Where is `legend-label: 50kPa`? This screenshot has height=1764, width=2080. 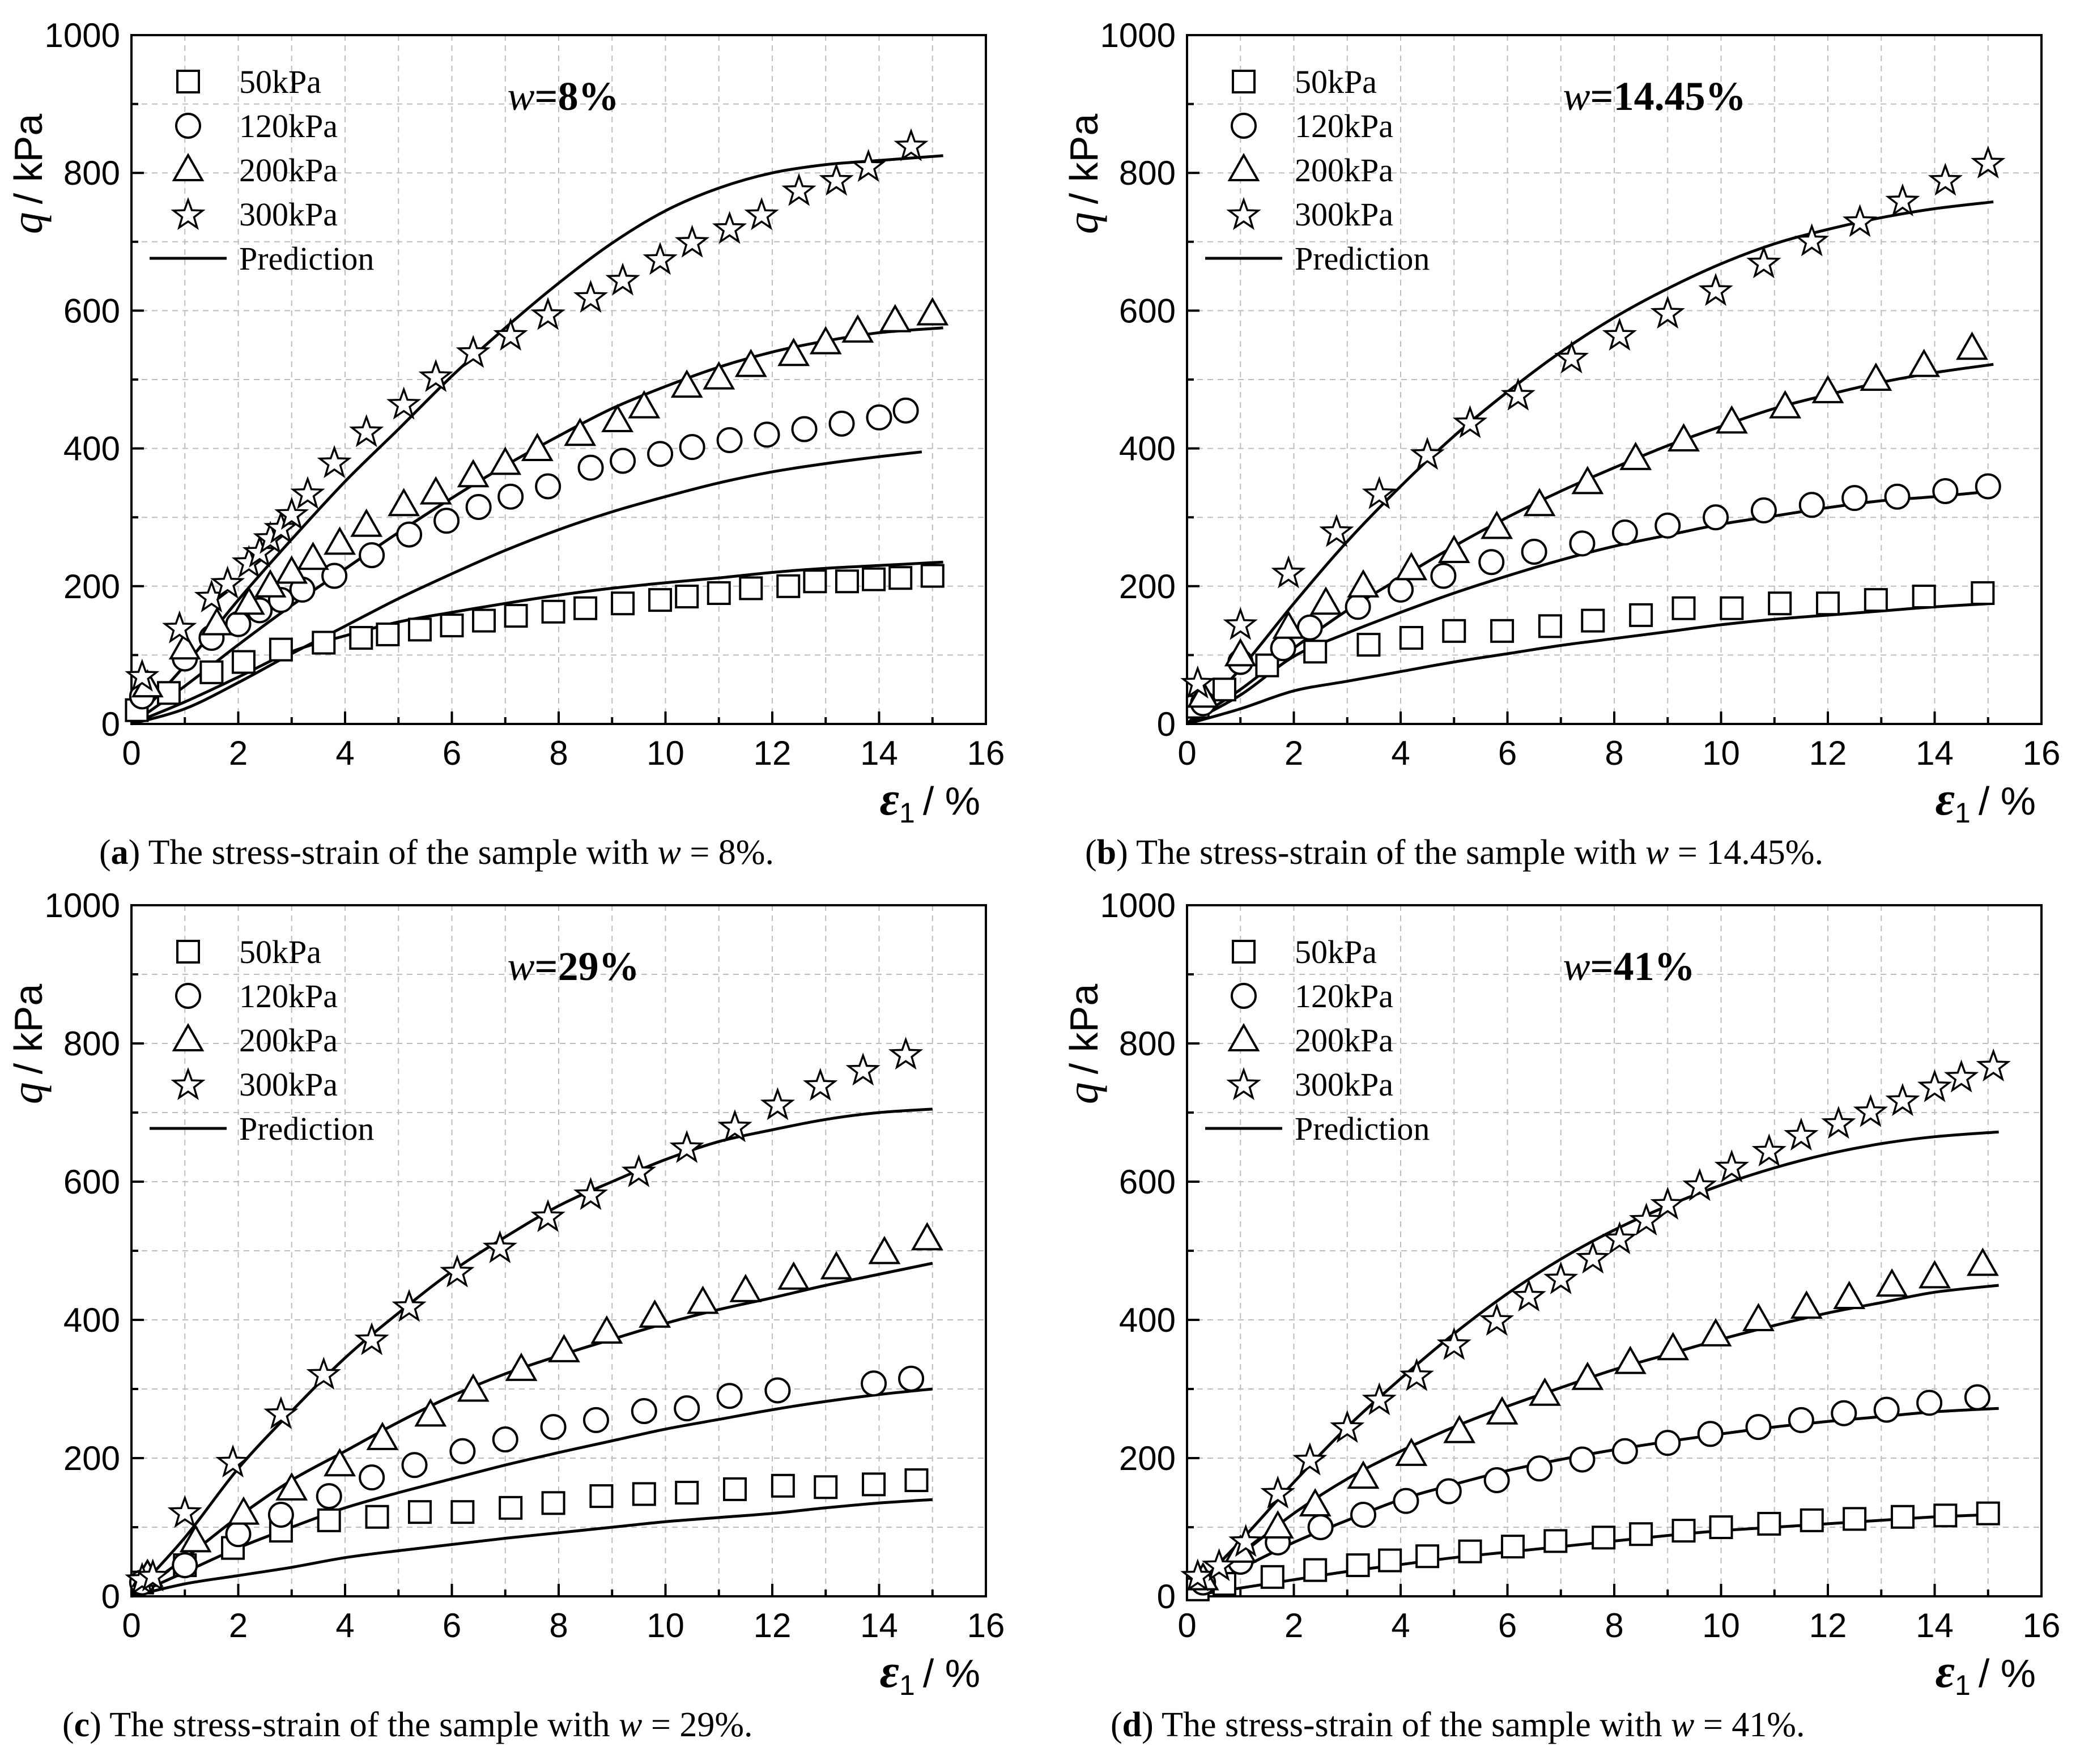 legend-label: 50kPa is located at coordinates (1336, 82).